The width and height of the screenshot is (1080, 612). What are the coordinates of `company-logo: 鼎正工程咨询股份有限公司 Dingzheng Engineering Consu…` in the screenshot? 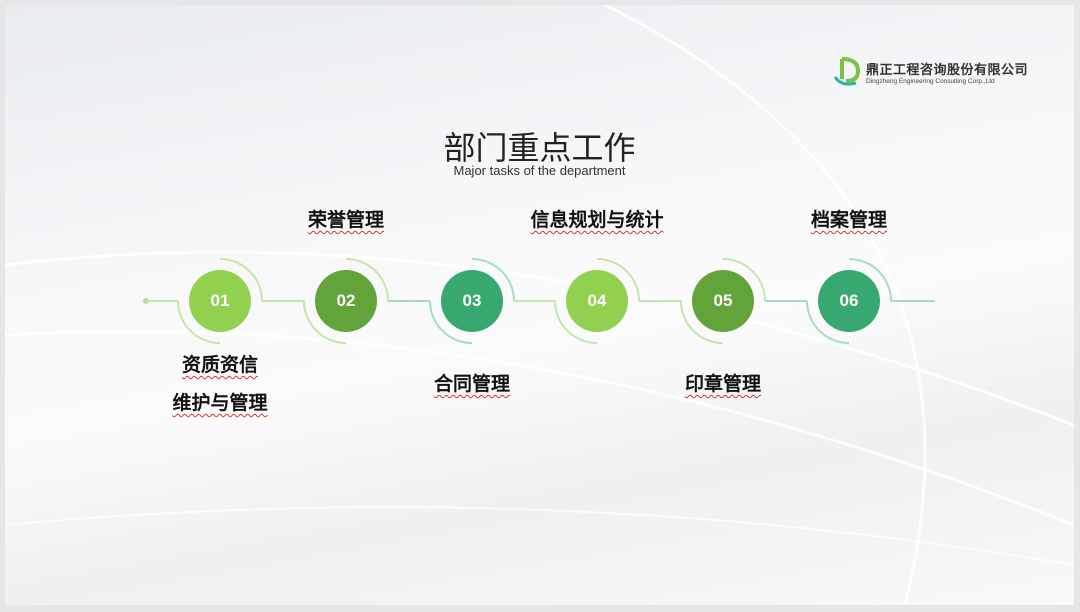 It's located at (930, 72).